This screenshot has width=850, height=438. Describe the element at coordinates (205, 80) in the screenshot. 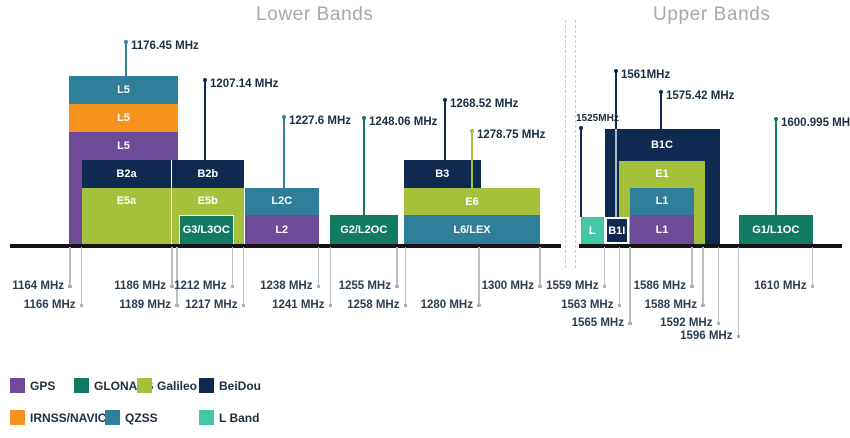

I see `top-marker-1207-14-mhz-dot` at that location.